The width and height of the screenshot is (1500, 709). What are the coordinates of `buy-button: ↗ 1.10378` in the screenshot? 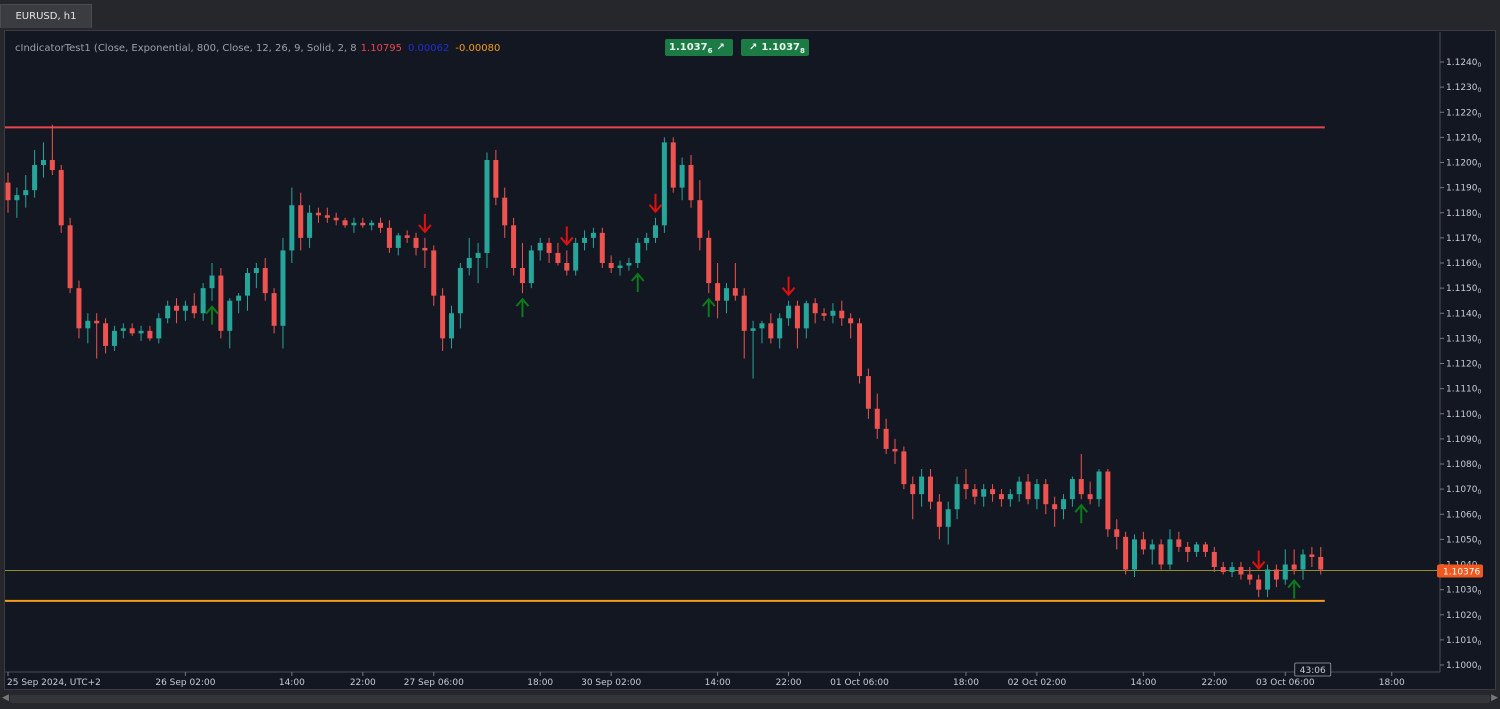 It's located at (775, 47).